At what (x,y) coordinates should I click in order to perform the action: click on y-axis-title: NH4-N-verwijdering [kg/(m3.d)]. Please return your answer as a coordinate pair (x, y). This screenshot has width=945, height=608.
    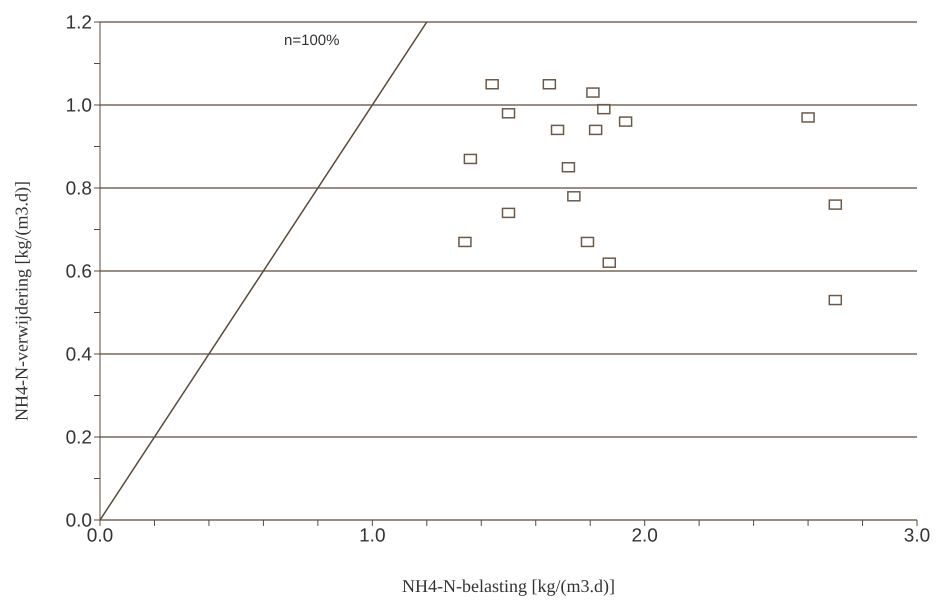
    Looking at the image, I should click on (21, 301).